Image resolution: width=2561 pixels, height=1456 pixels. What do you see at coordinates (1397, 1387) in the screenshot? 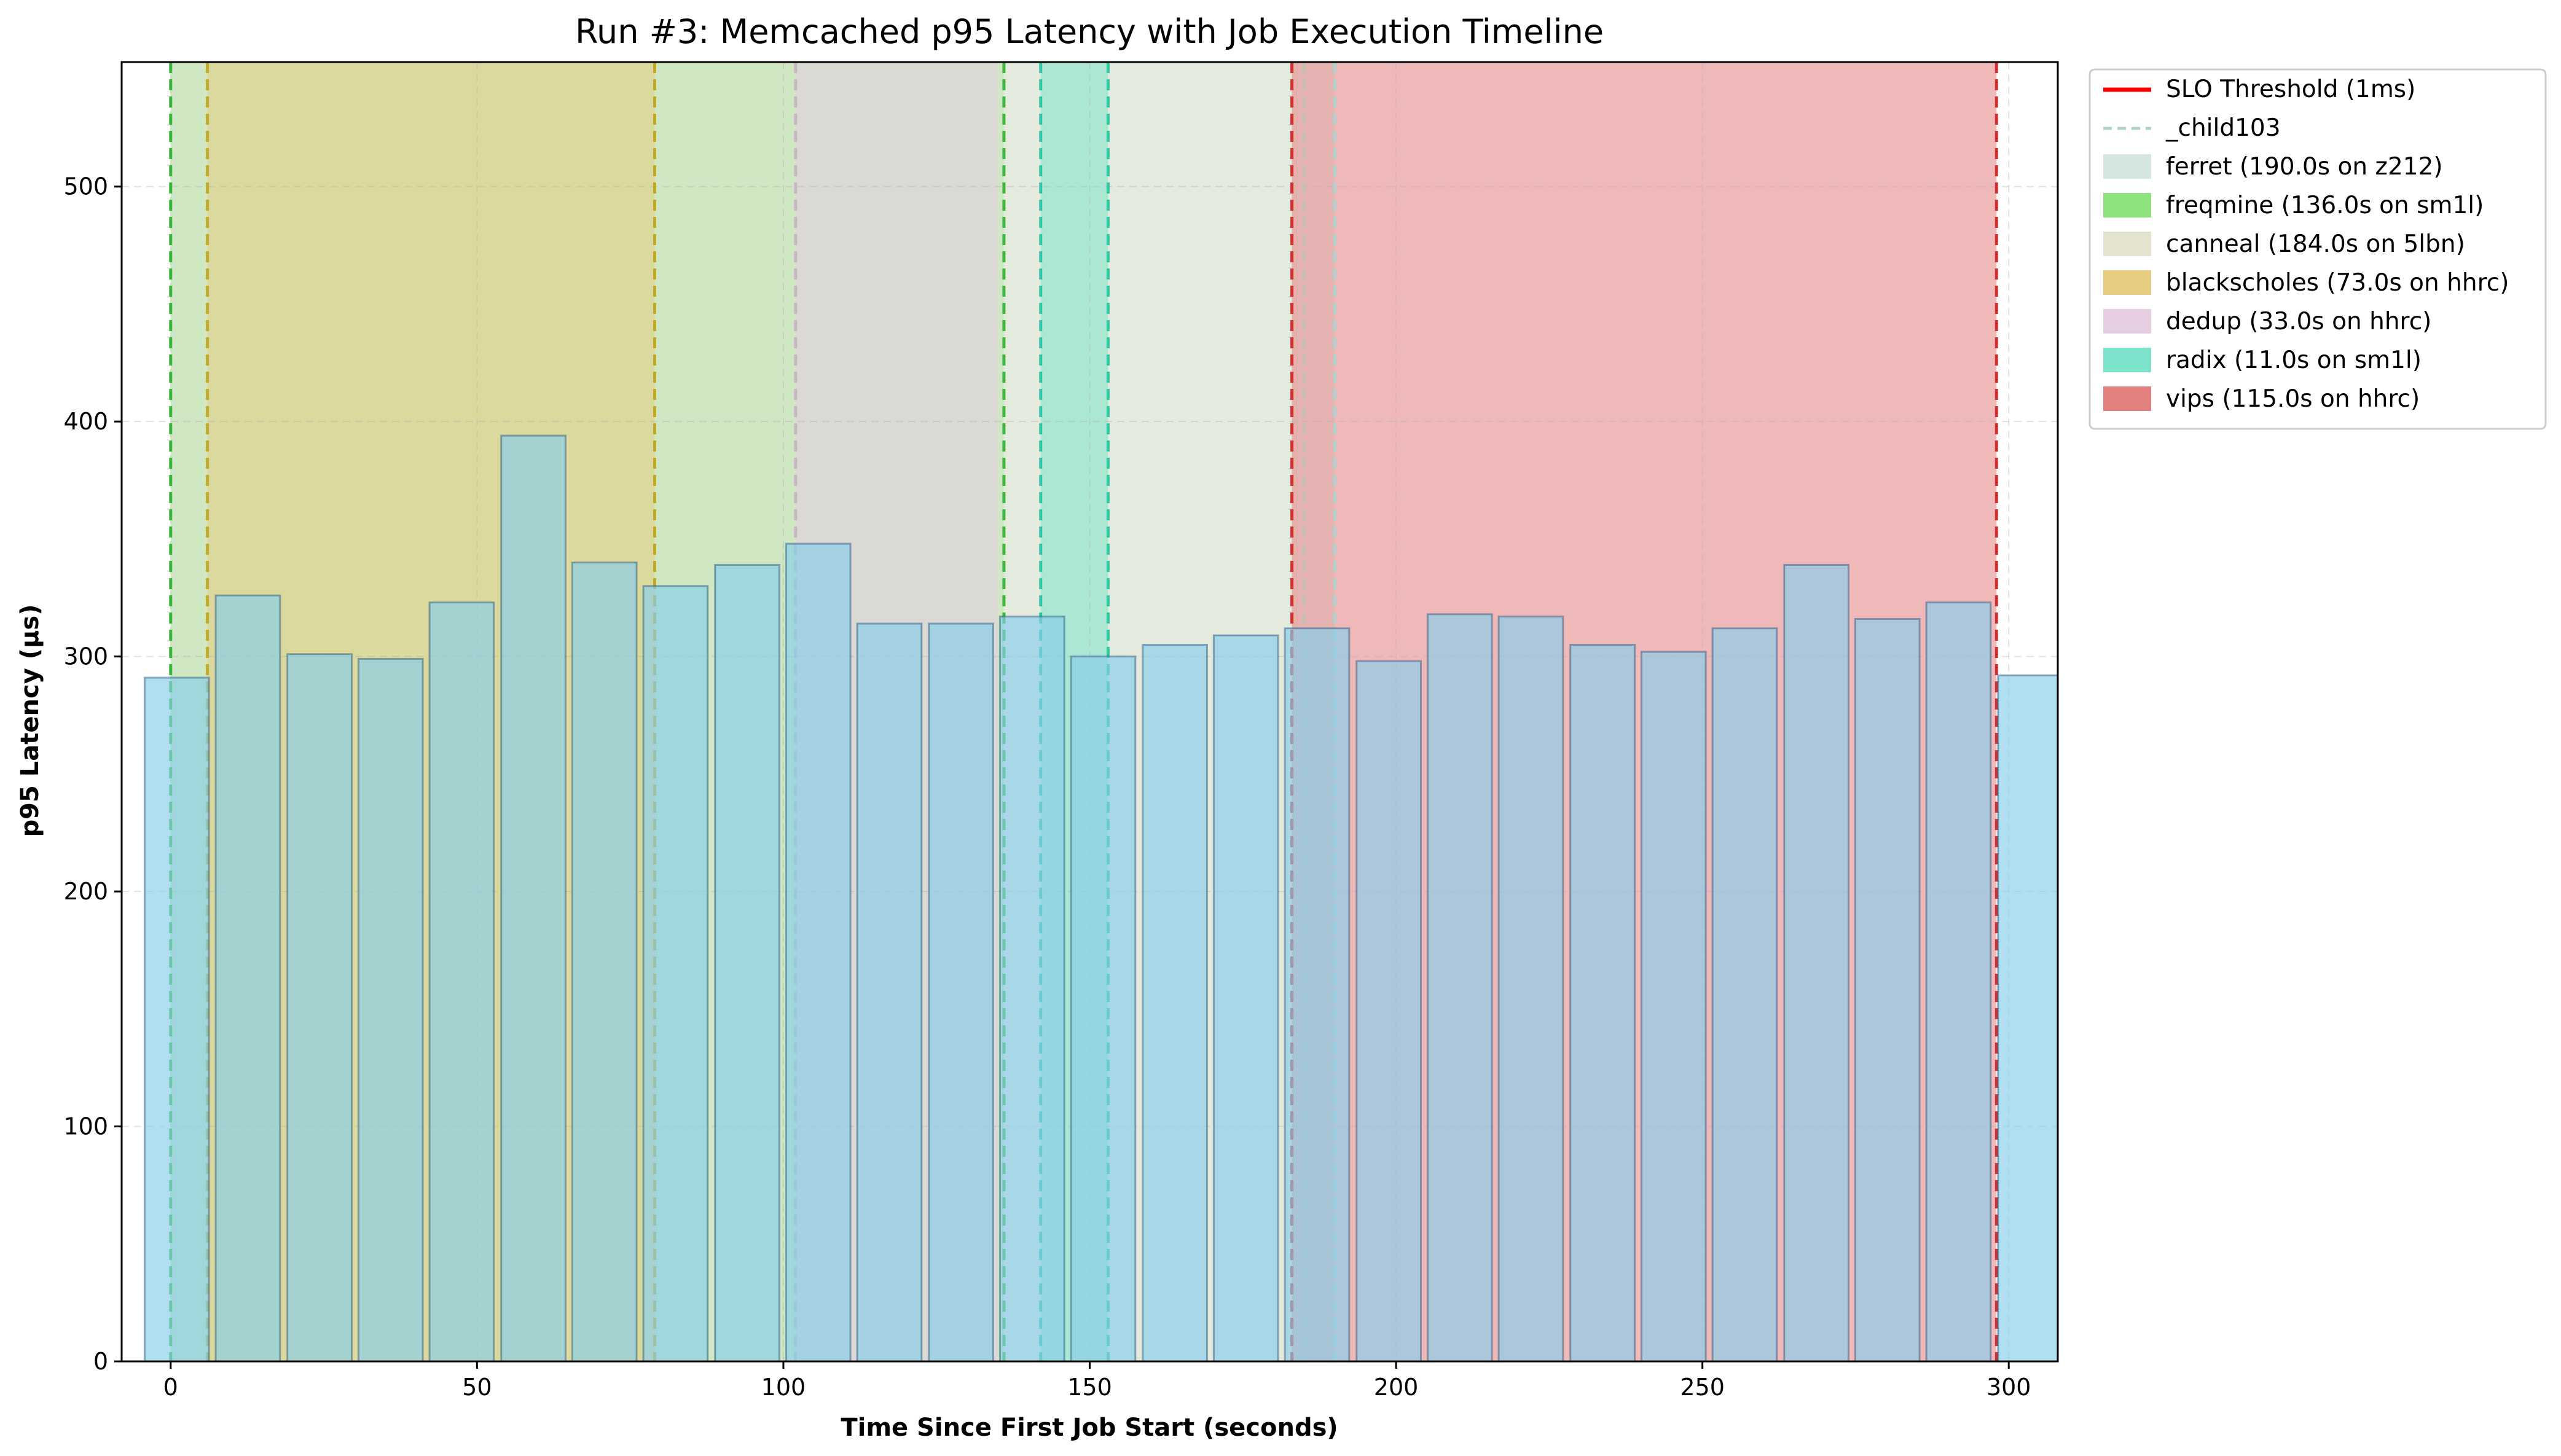
I see `x-tick-label: 200` at bounding box center [1397, 1387].